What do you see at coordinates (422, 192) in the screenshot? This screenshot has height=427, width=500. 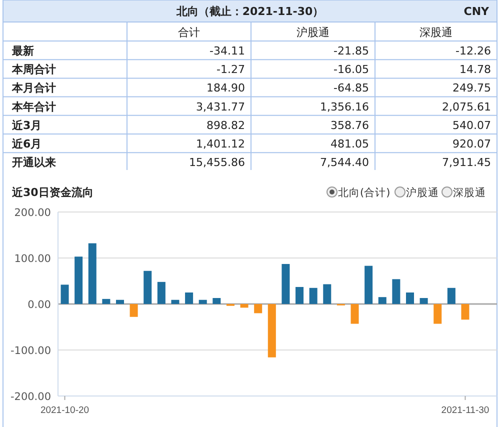 I see `text: 沪股通` at bounding box center [422, 192].